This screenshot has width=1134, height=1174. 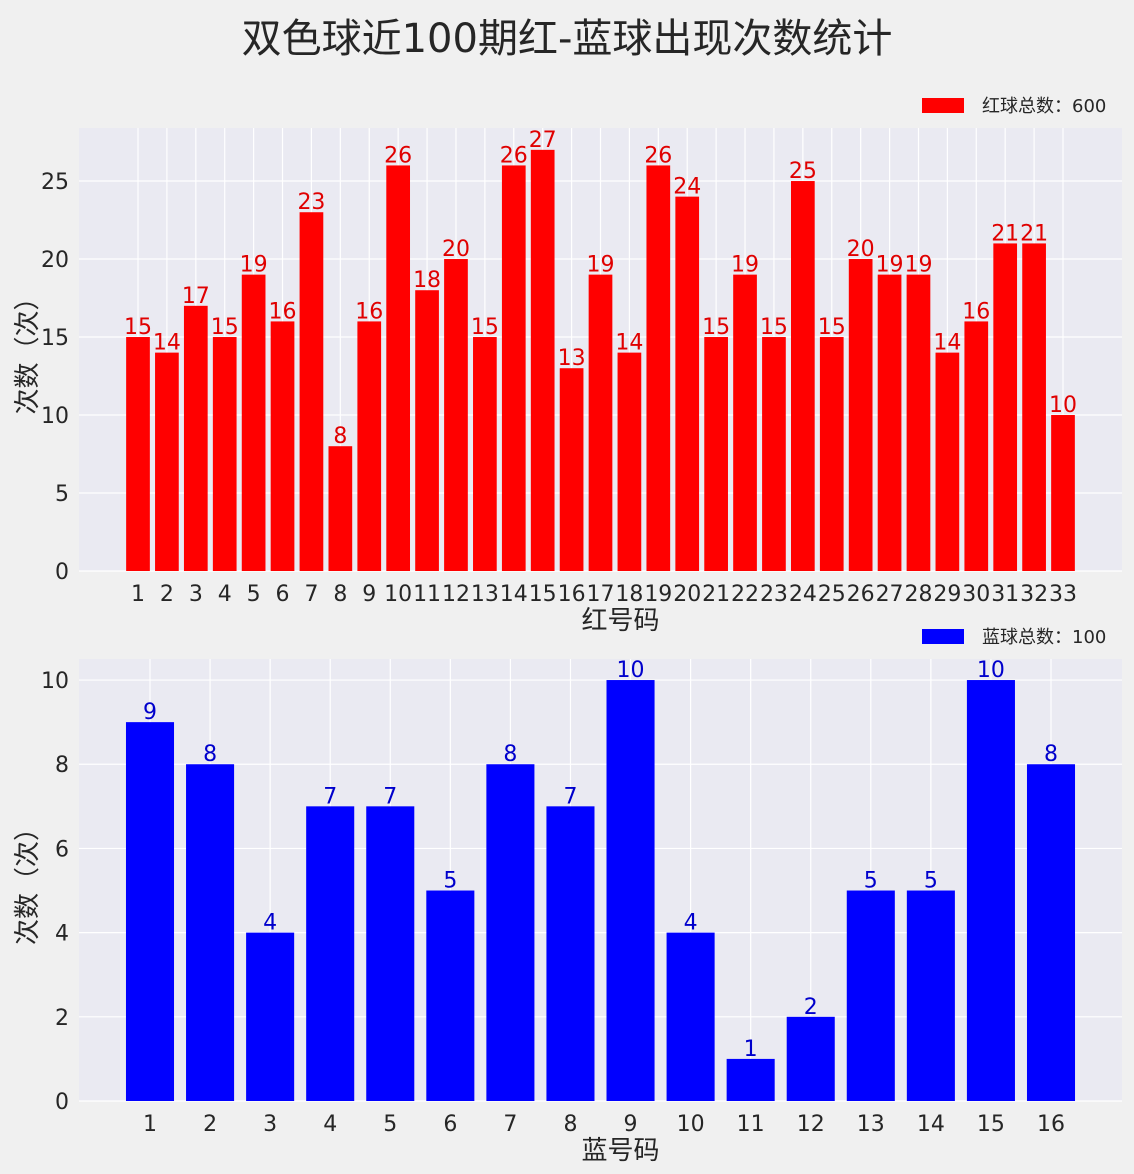 I want to click on y-tick-label: 6, so click(x=62, y=849).